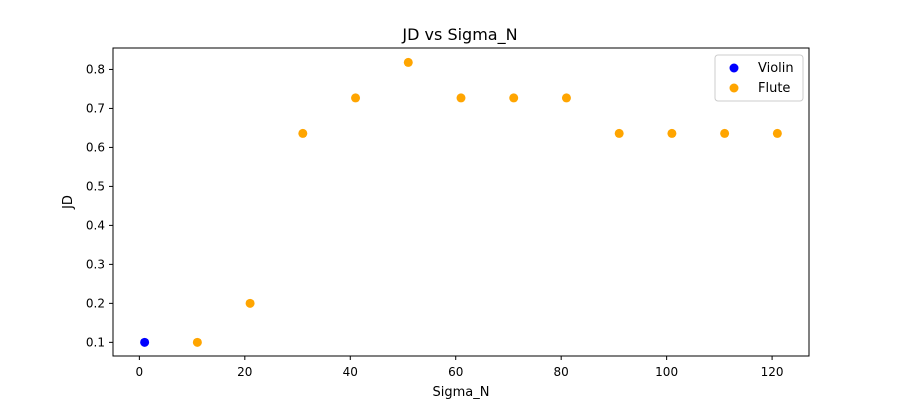  I want to click on x-tick-label: 60, so click(455, 372).